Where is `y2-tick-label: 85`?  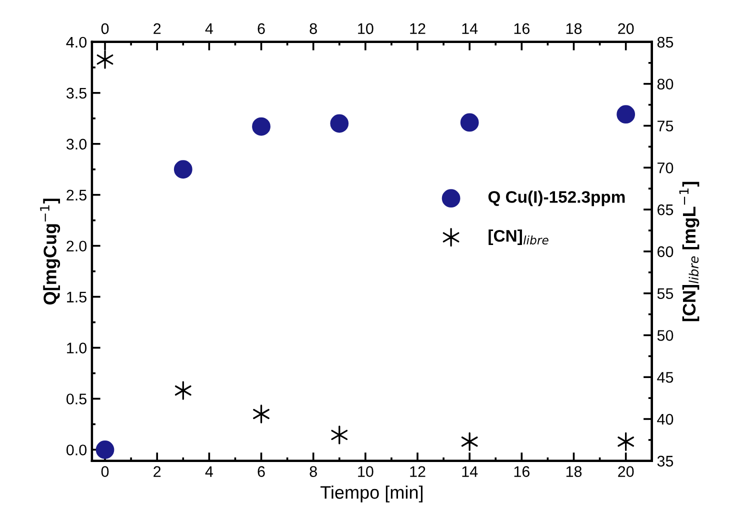
y2-tick-label: 85 is located at coordinates (665, 42).